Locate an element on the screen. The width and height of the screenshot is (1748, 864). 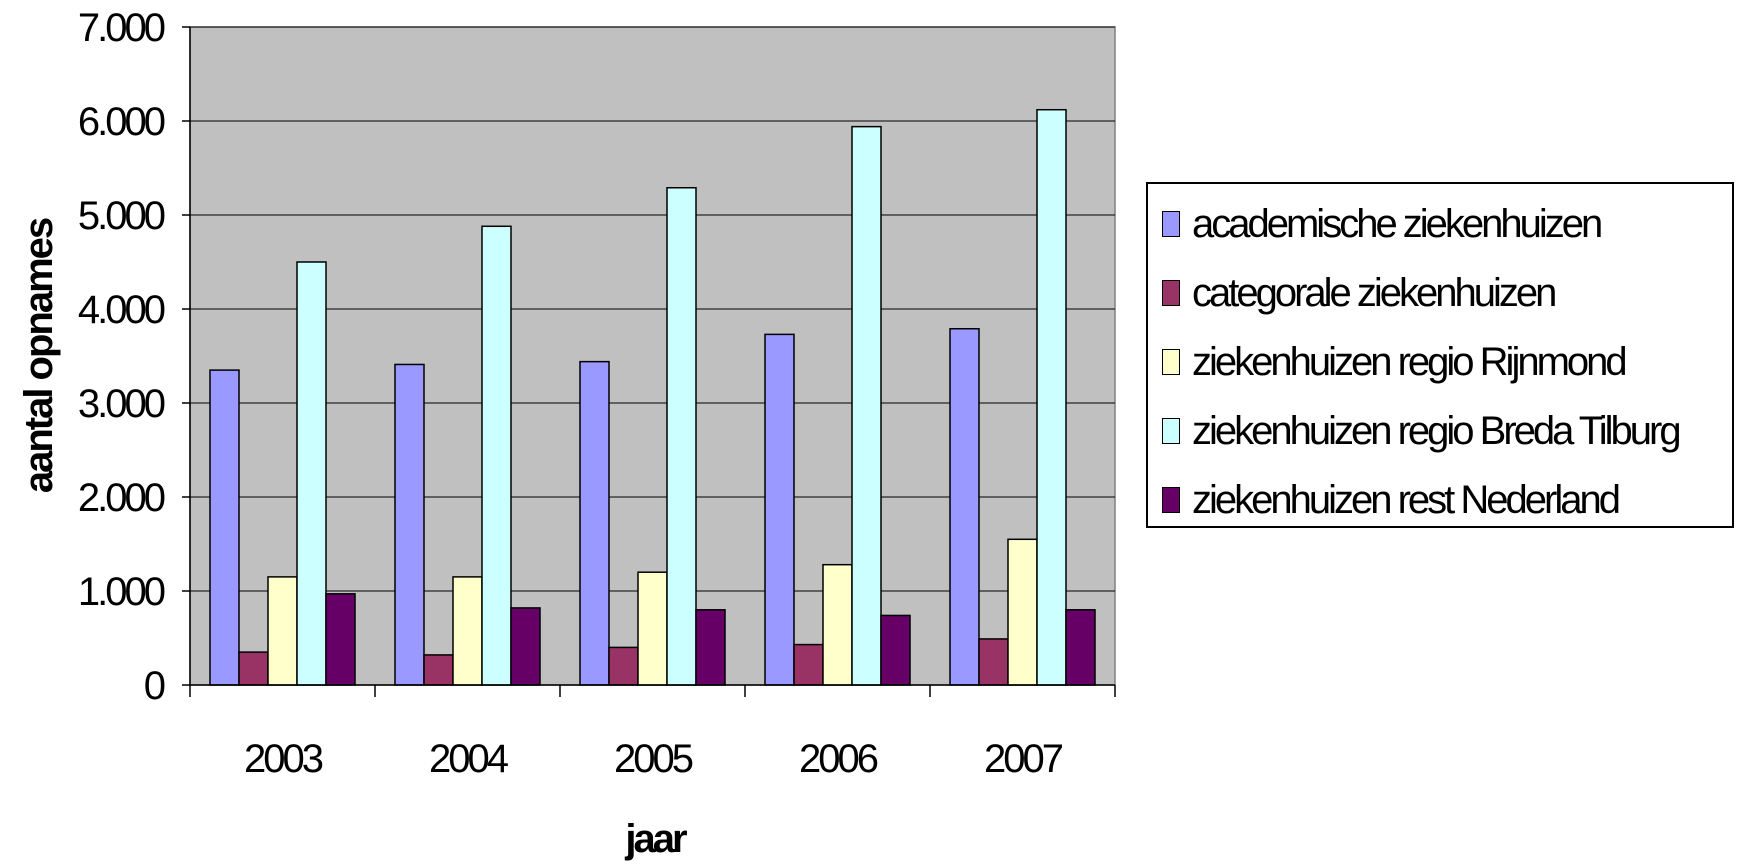
legend-item: ziekenhuizen regio Rijnmond is located at coordinates (1395, 362).